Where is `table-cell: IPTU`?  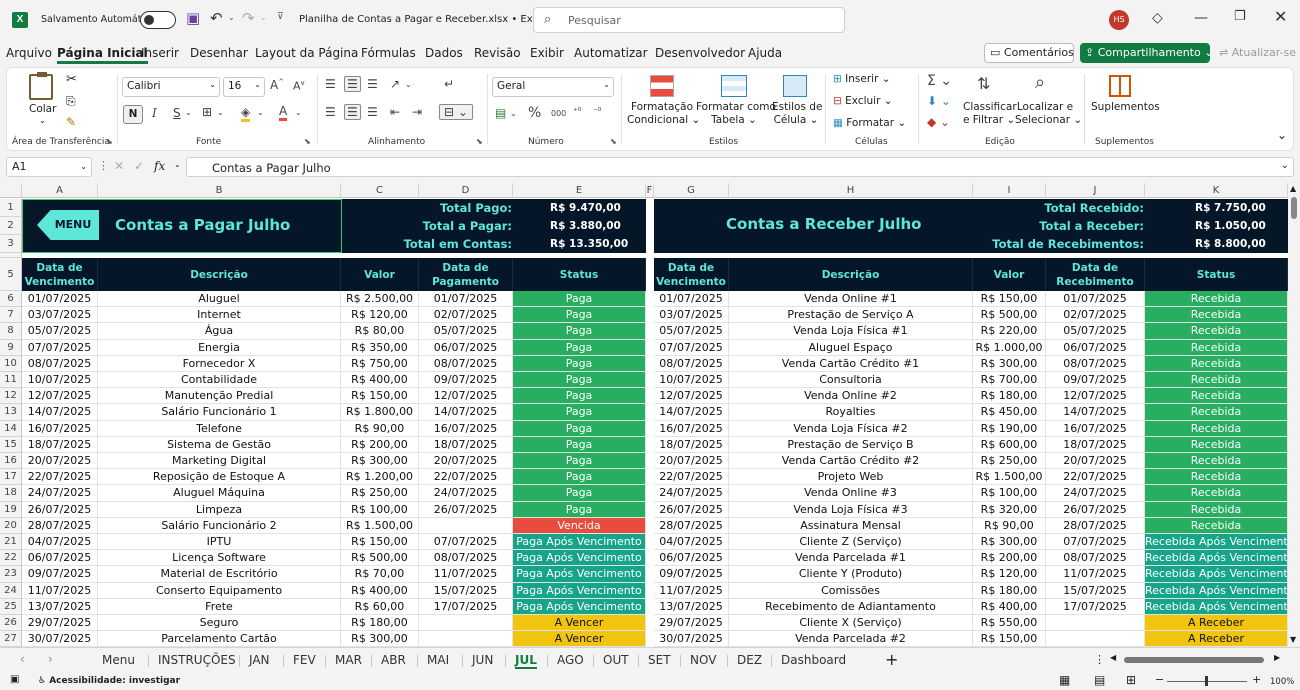
table-cell: IPTU is located at coordinates (219, 542).